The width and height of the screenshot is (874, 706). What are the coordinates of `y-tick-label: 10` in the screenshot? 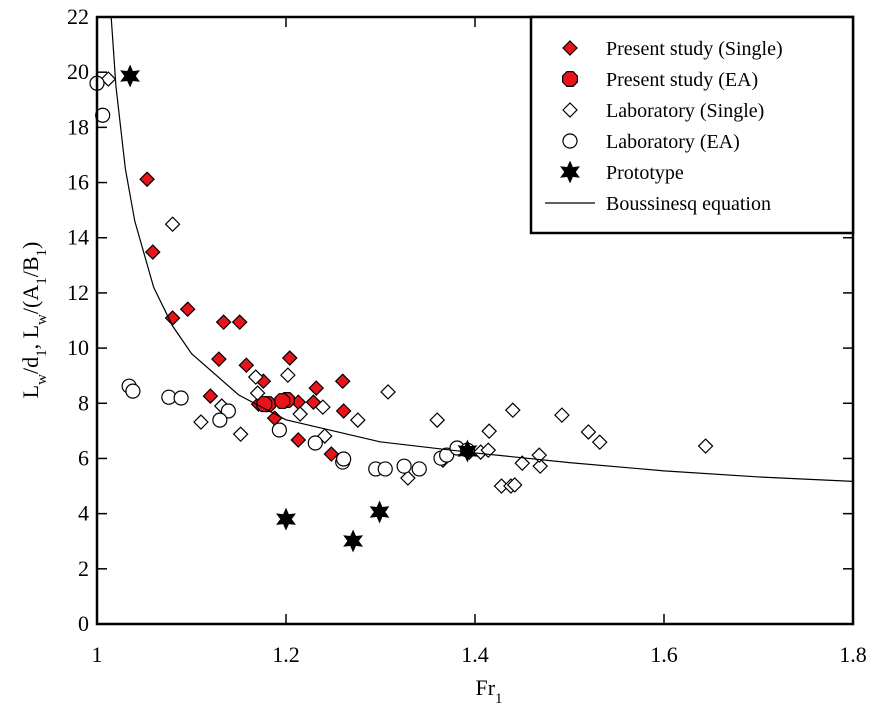 It's located at (78, 347).